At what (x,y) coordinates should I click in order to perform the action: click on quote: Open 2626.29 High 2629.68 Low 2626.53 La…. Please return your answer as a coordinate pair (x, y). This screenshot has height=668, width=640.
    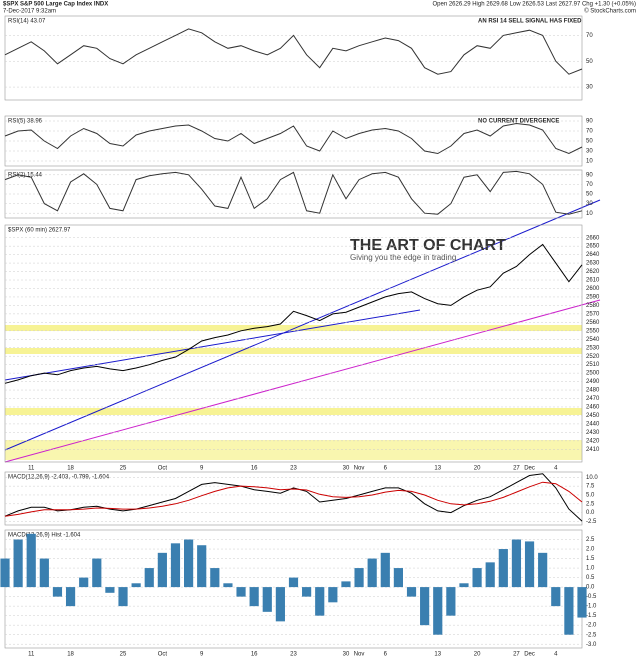
    Looking at the image, I should click on (535, 5).